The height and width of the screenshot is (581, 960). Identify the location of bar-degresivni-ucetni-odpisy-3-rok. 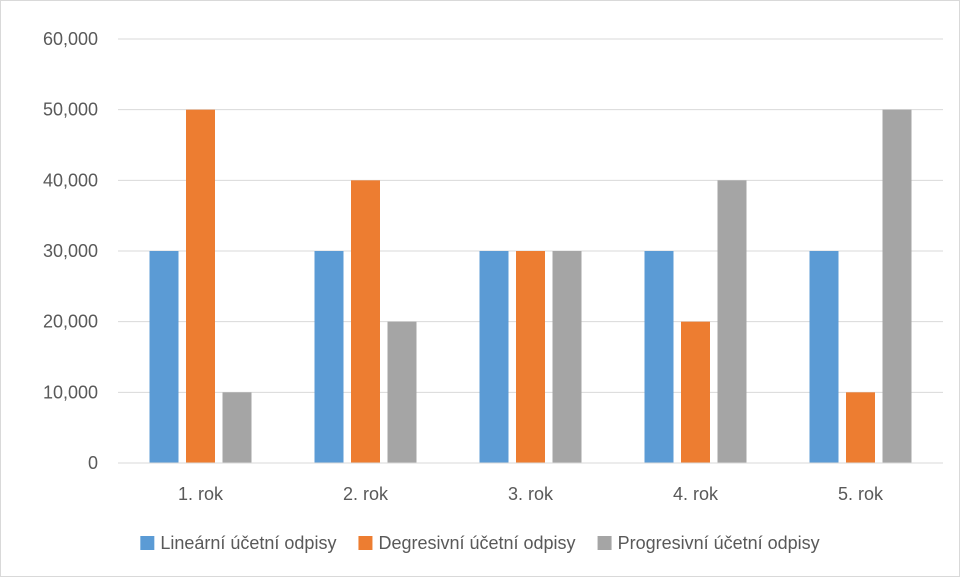
(530, 357).